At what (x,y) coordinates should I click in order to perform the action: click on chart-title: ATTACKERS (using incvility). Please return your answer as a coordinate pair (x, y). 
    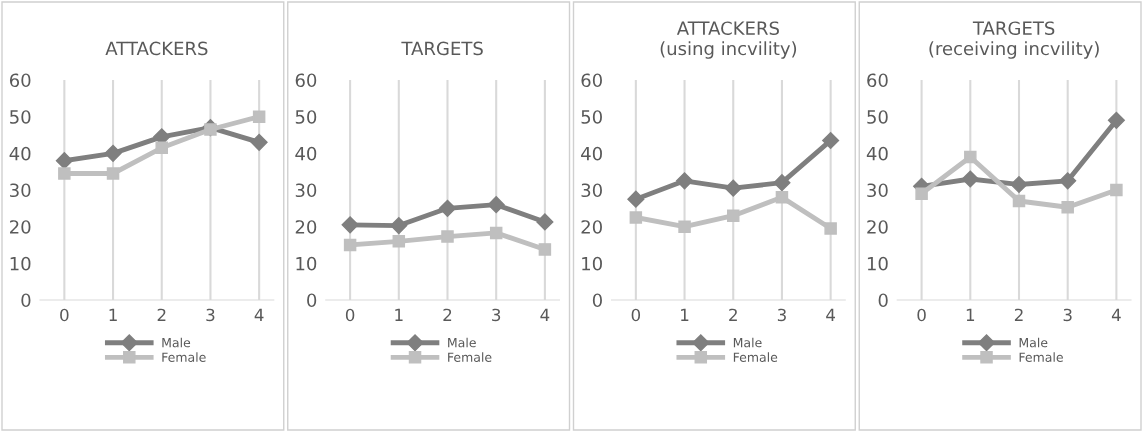
    Looking at the image, I should click on (728, 40).